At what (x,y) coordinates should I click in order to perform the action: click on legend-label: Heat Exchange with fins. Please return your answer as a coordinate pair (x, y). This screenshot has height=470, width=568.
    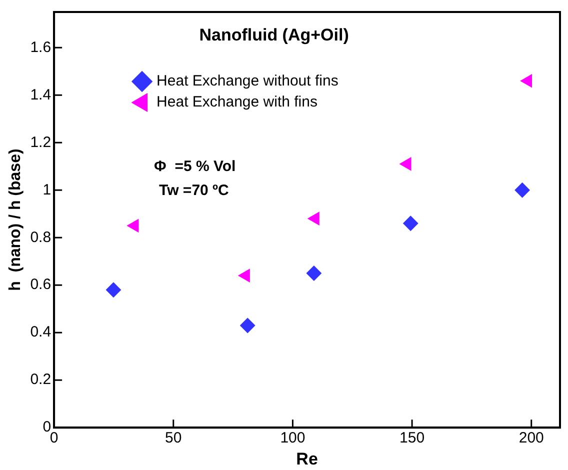
    Looking at the image, I should click on (237, 102).